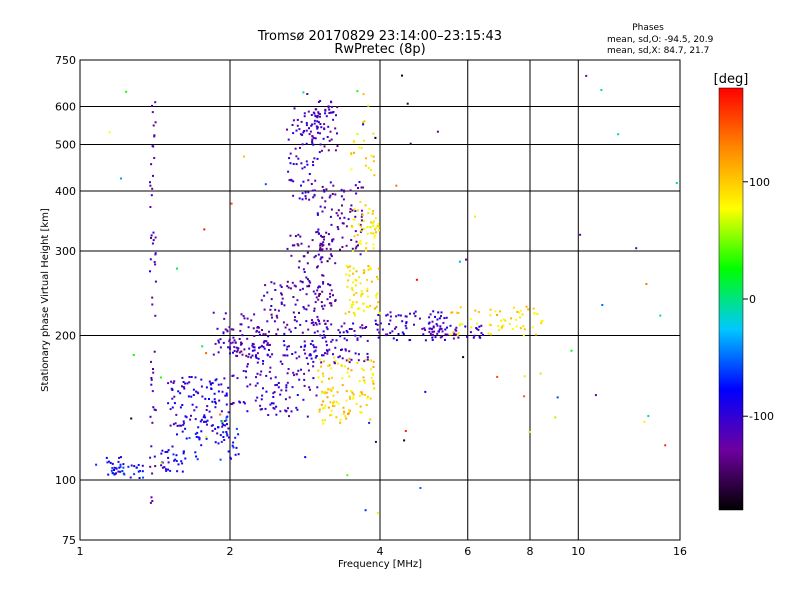 This screenshot has height=600, width=800. What do you see at coordinates (731, 79) in the screenshot?
I see `colorbar-label: [deg]` at bounding box center [731, 79].